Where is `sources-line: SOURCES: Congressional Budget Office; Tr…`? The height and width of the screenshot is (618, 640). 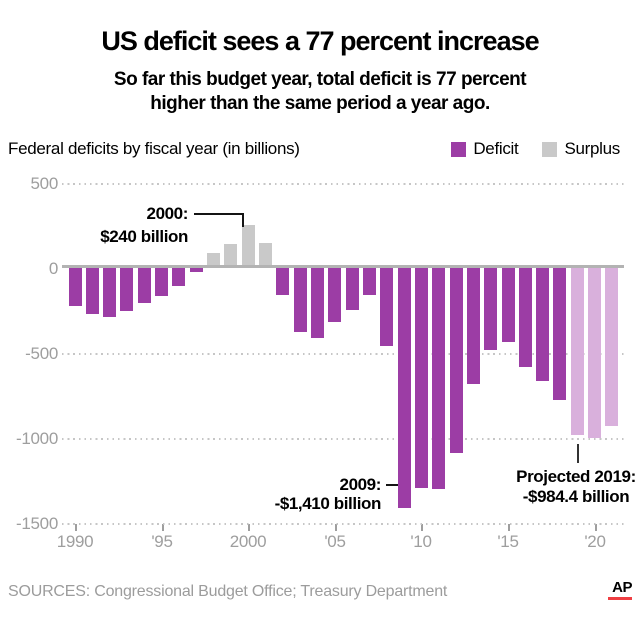
sources-line: SOURCES: Congressional Budget Office; Tr… is located at coordinates (228, 591).